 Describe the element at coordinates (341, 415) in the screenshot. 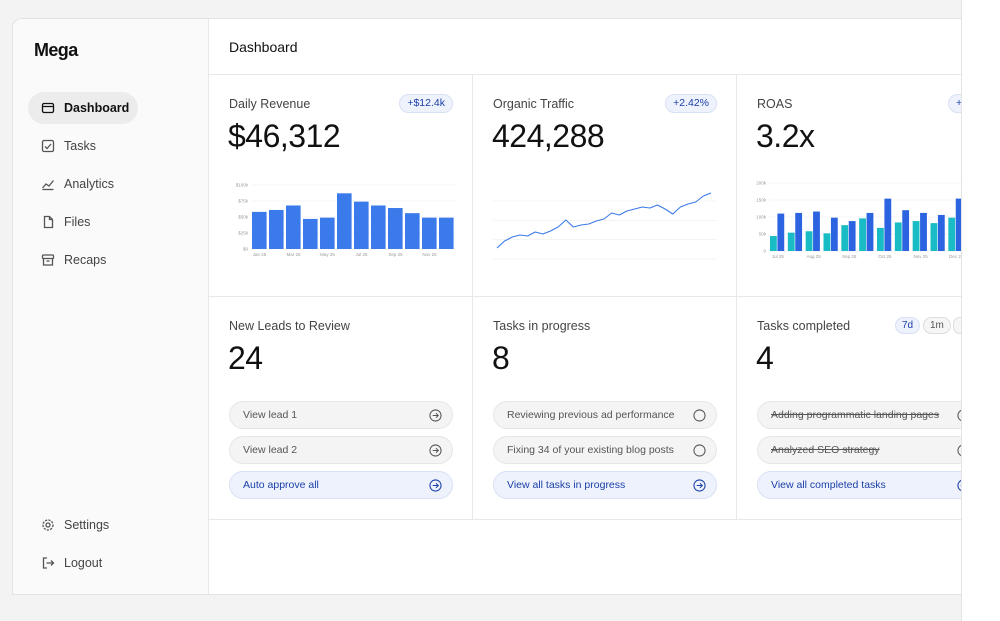

I see `lead-item: View lead 1` at that location.